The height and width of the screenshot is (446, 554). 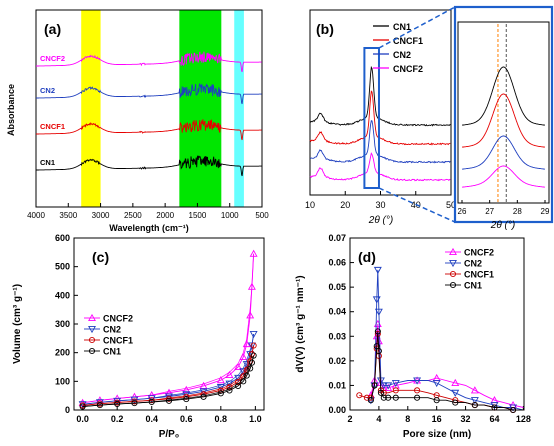 I want to click on x-tick-label: 2, so click(x=349, y=419).